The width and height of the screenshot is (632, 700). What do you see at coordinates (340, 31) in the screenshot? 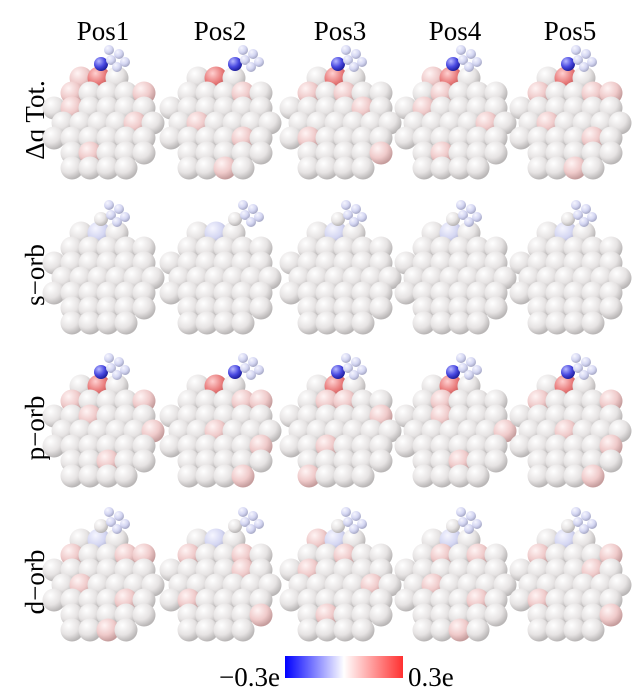
I see `column-header: Pos3` at bounding box center [340, 31].